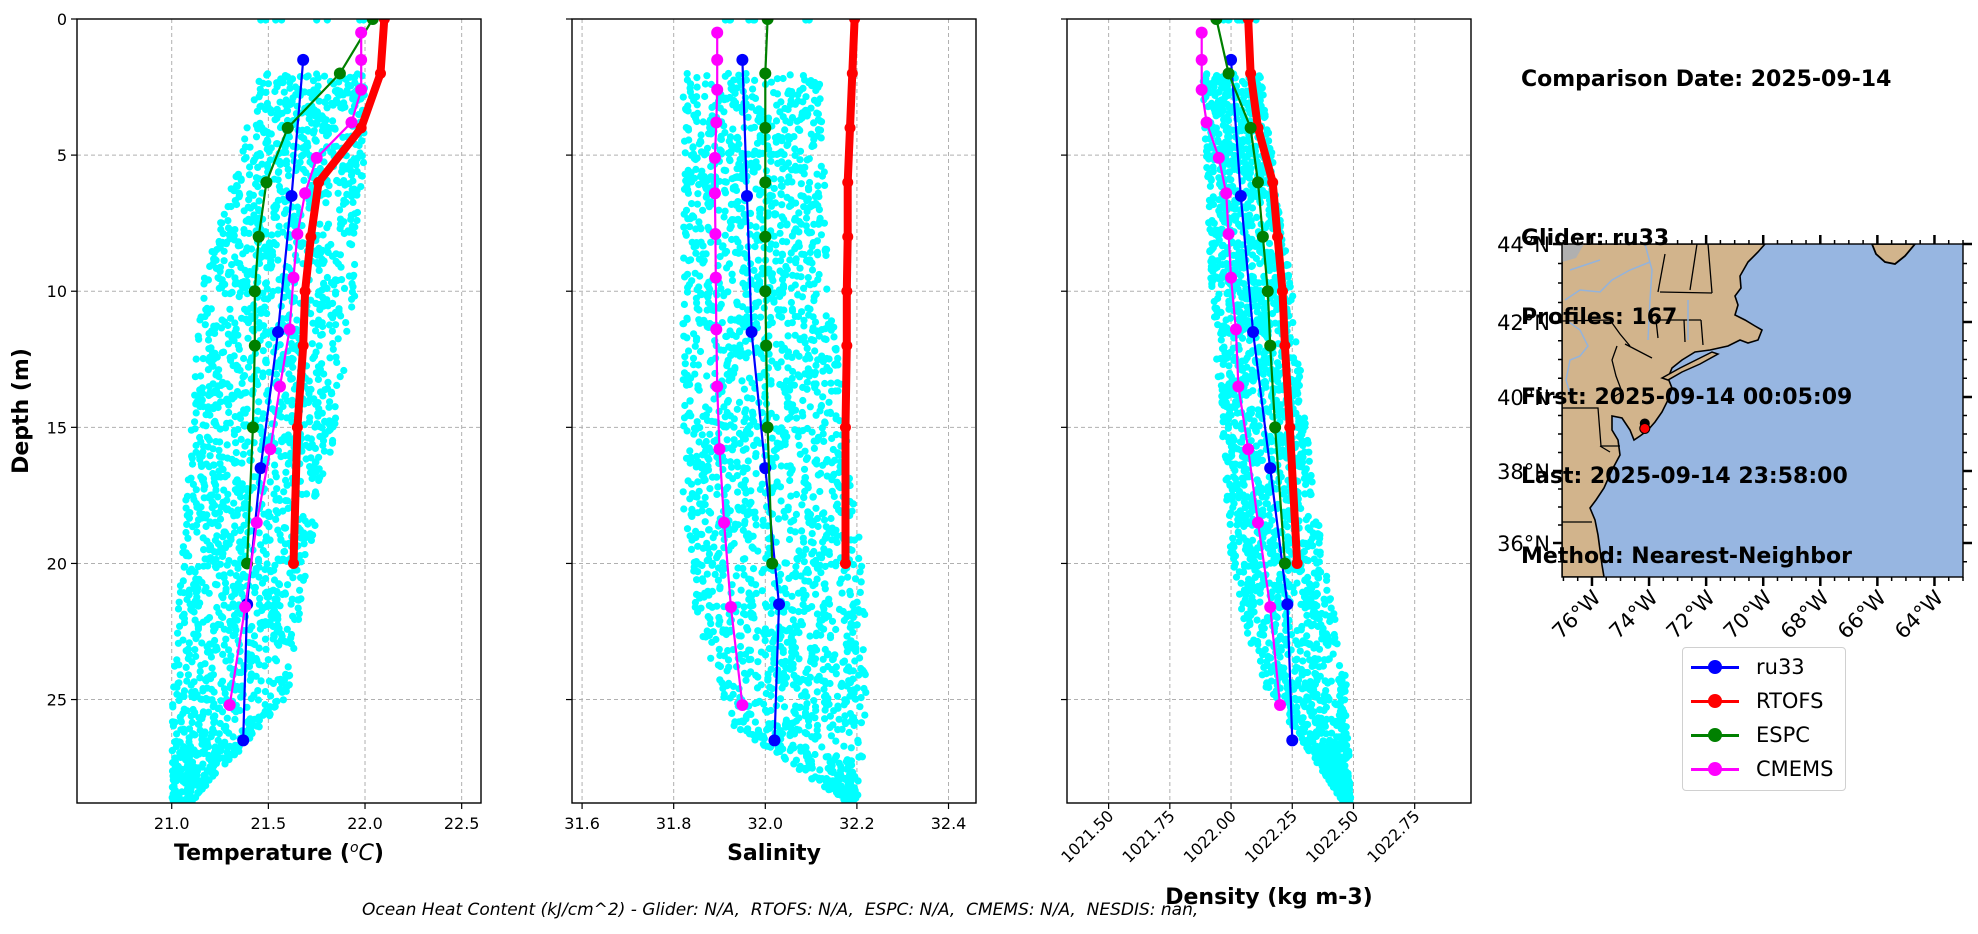  I want to click on x-tick-label: 22.5, so click(462, 823).